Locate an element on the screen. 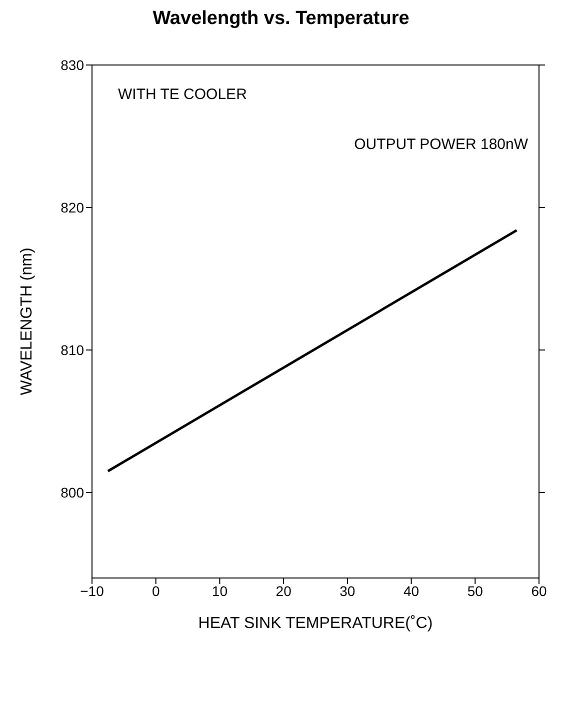  y-tick-label: 830 is located at coordinates (72, 64).